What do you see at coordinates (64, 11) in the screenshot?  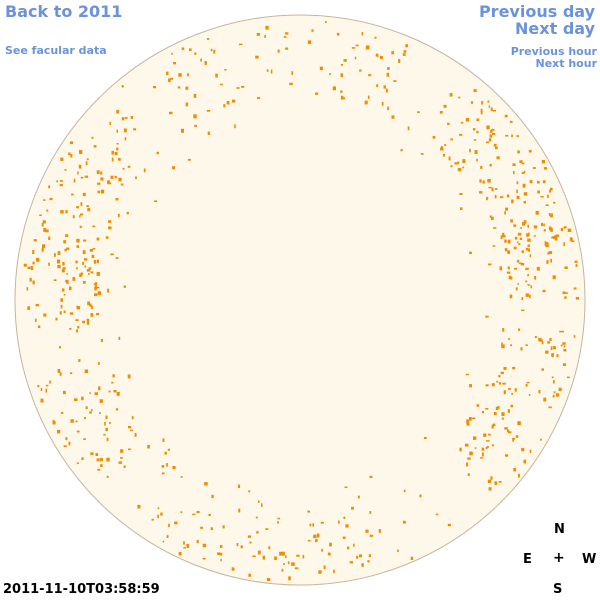 I see `back-to-year-link: Back to 2011` at bounding box center [64, 11].